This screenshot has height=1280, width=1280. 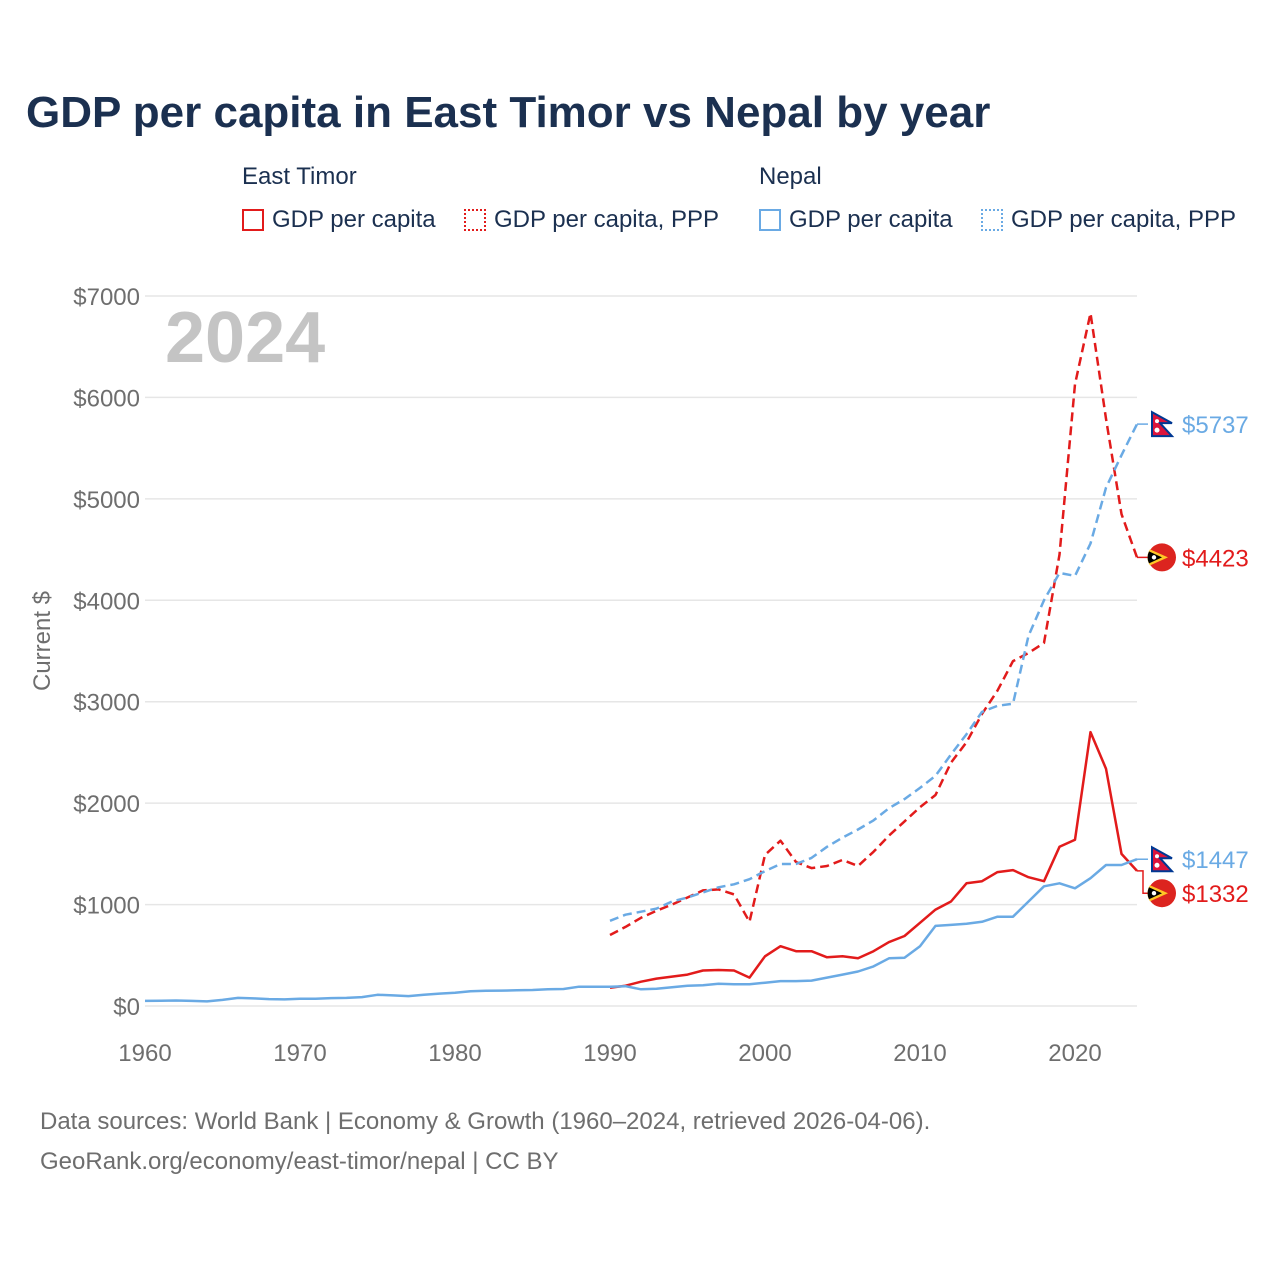 I want to click on legend-group-nepal: Nepal, so click(x=790, y=176).